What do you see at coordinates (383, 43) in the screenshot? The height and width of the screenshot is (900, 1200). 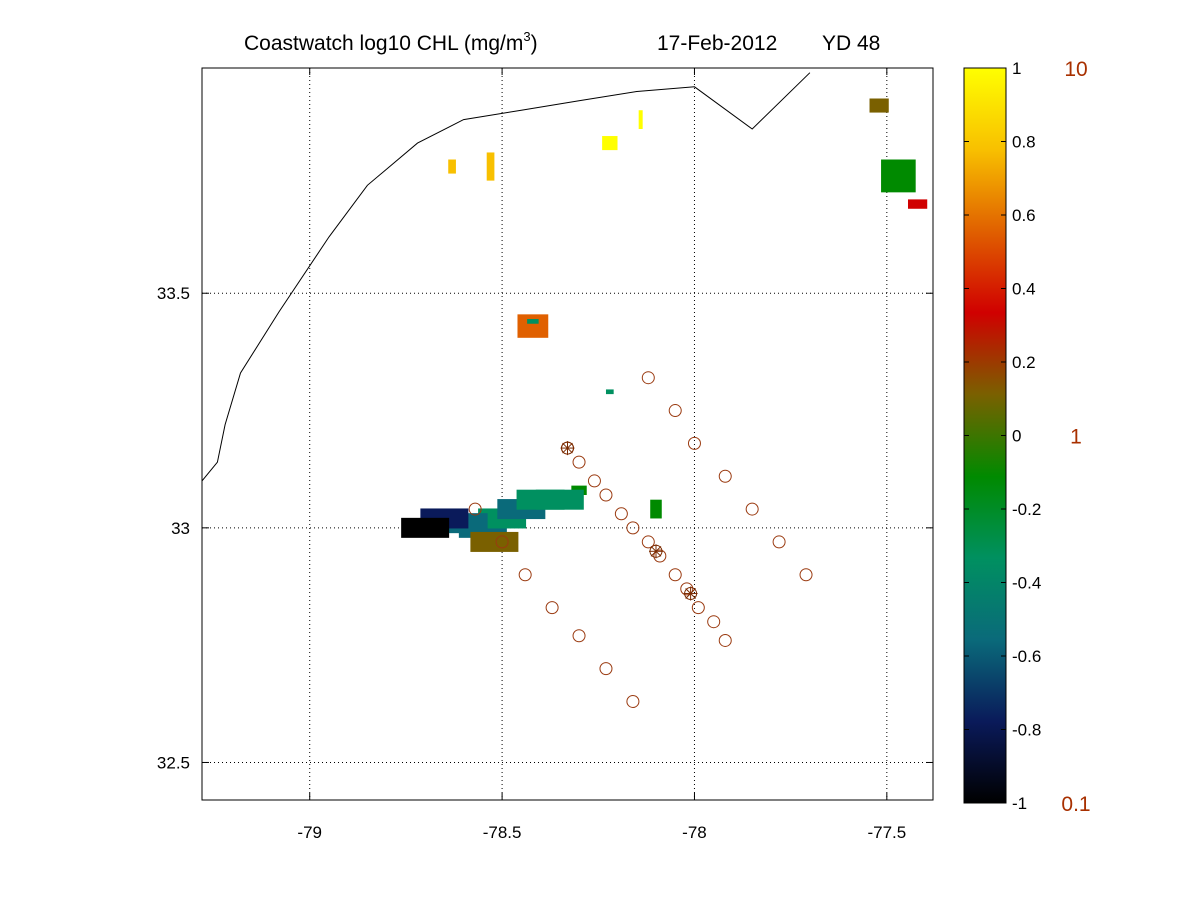 I see `title-main: Coastwatch log10 CHL (mg/m` at bounding box center [383, 43].